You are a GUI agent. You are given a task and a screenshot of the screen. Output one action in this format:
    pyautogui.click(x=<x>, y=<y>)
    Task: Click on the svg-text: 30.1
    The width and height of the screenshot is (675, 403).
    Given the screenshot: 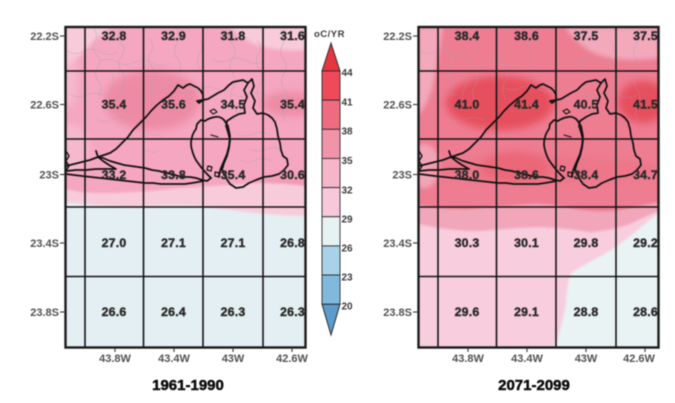 What is the action you would take?
    pyautogui.click(x=526, y=243)
    